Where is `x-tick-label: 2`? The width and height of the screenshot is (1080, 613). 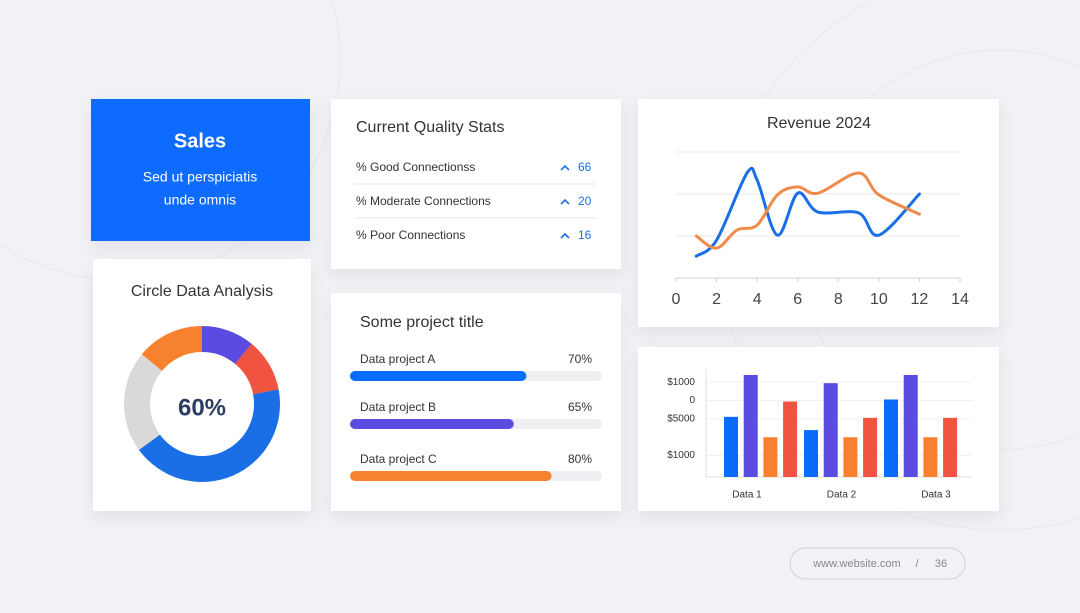
x-tick-label: 2 is located at coordinates (716, 299).